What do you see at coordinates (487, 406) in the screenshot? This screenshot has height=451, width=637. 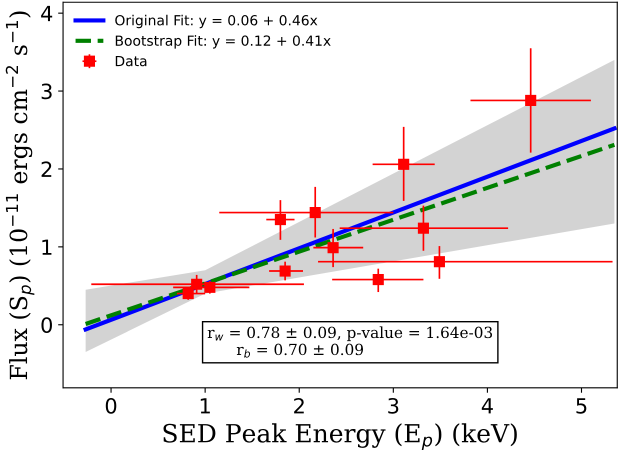 I see `x-tick-label: 4` at bounding box center [487, 406].